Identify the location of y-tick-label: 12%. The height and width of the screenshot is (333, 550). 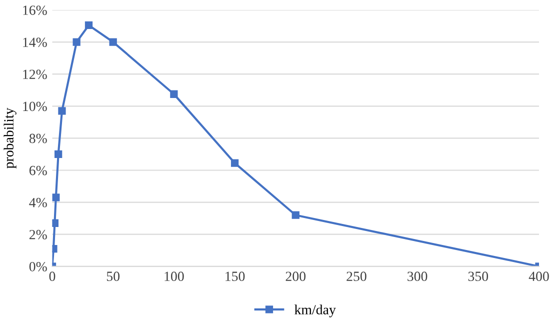
(35, 75).